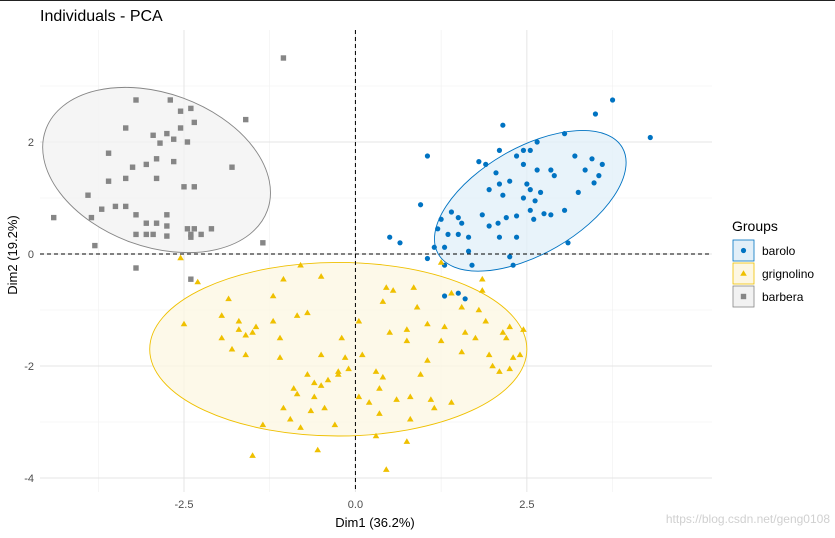  I want to click on x-tick-label: -2.5, so click(184, 505).